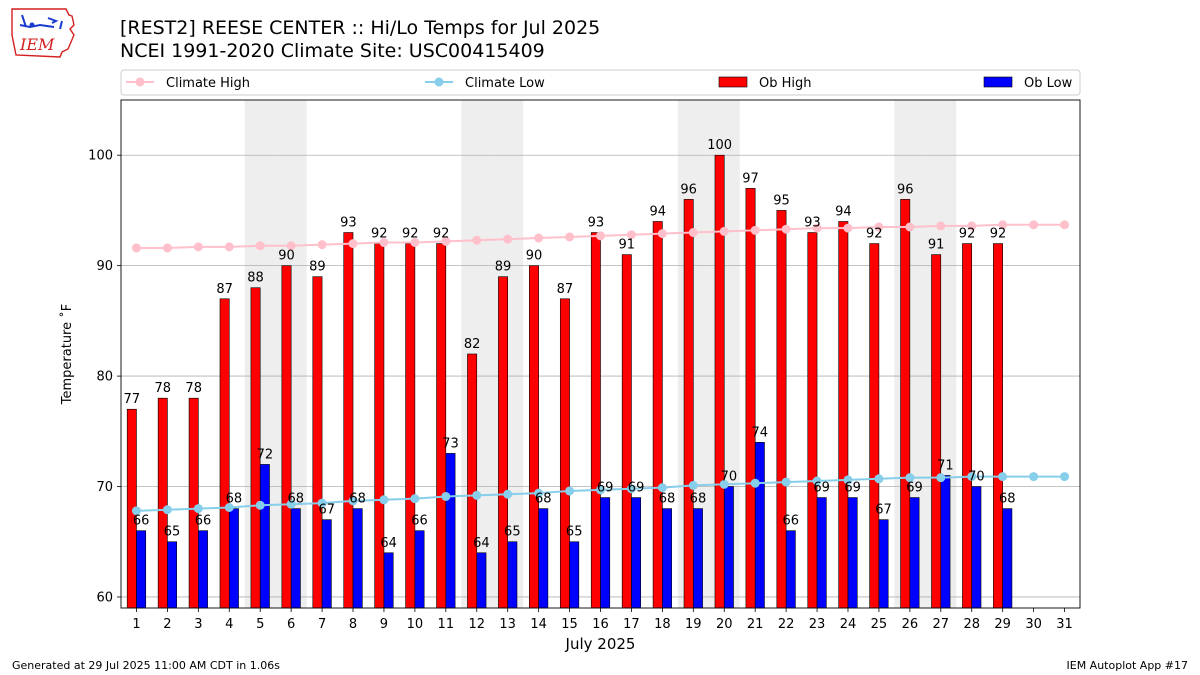  I want to click on ob-high-data-label: 96, so click(905, 189).